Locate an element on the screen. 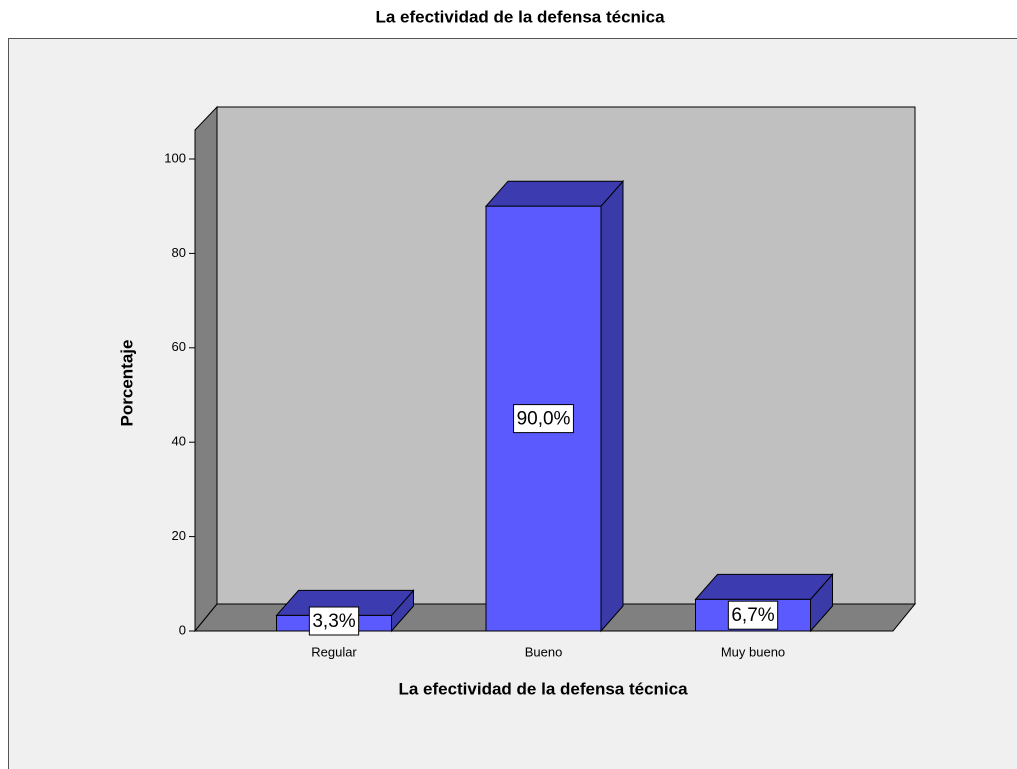 Image resolution: width=1017 pixels, height=769 pixels. value-label: 90,0% is located at coordinates (544, 419).